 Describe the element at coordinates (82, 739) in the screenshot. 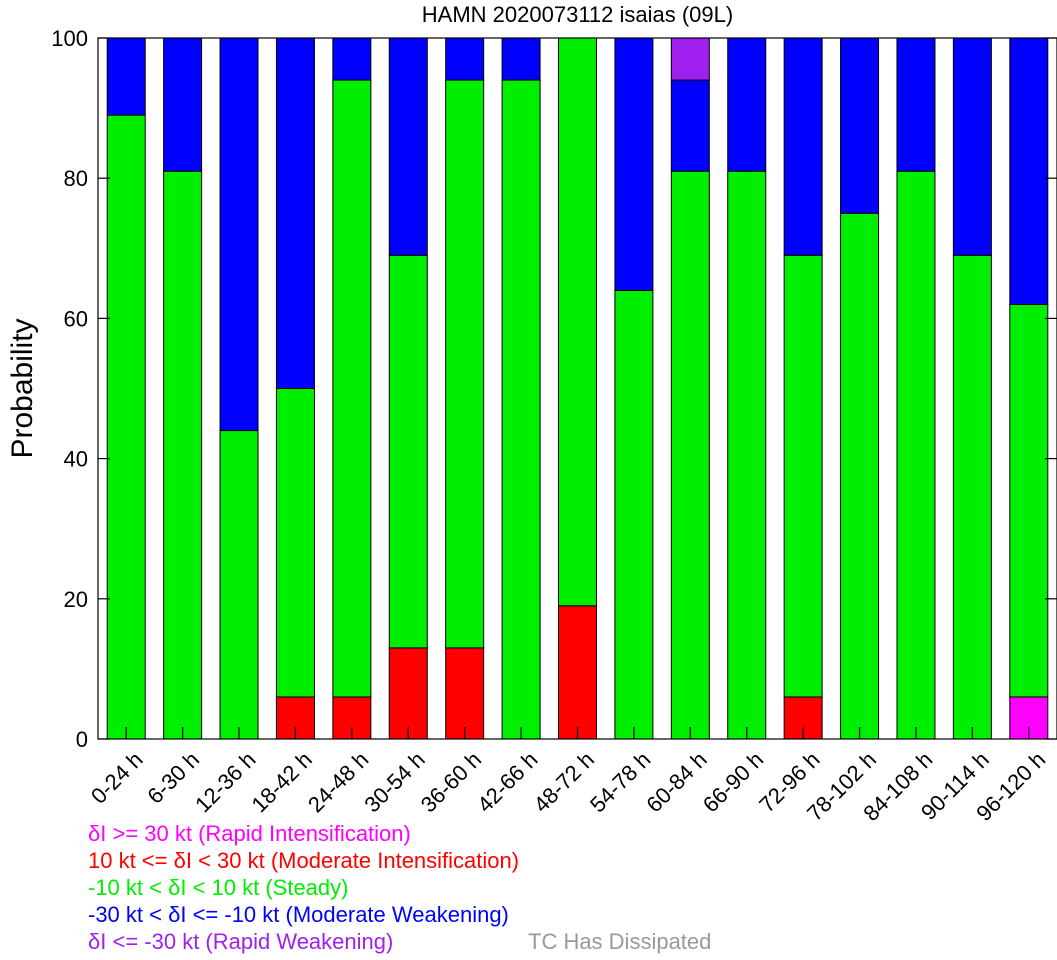

I see `y-tick-label: 0` at that location.